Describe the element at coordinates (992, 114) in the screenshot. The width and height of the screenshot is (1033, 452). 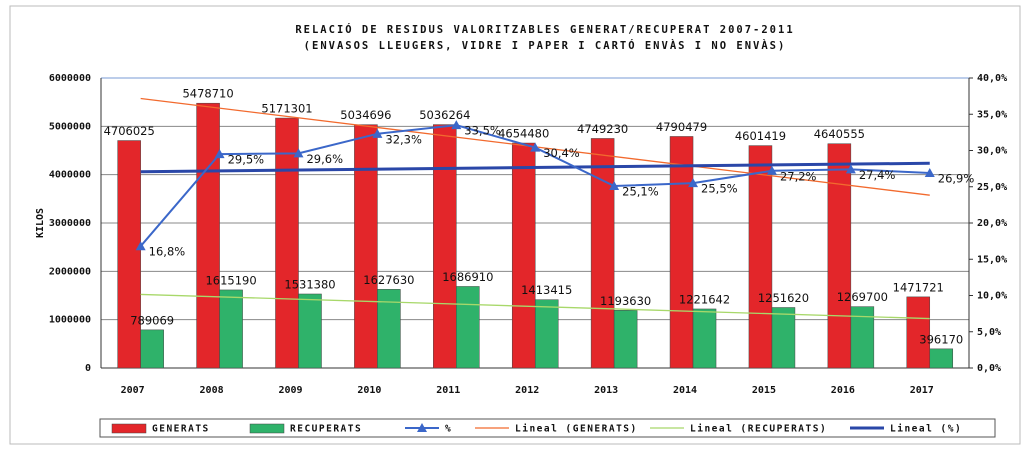
I see `y2-tick-label: 35,0%` at that location.